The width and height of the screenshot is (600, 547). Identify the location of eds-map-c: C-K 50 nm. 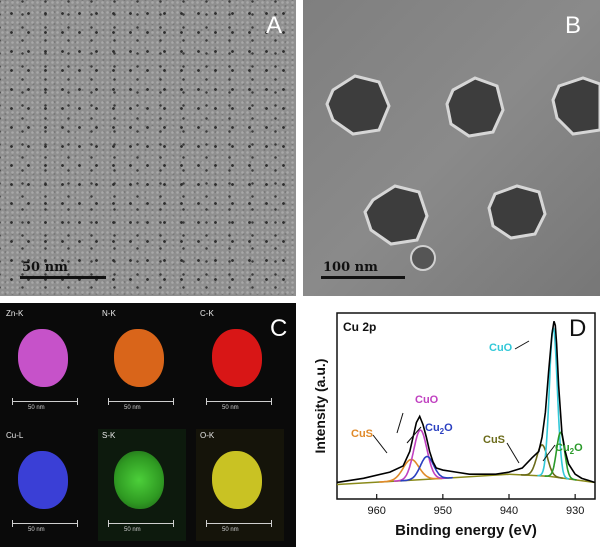
(240, 363).